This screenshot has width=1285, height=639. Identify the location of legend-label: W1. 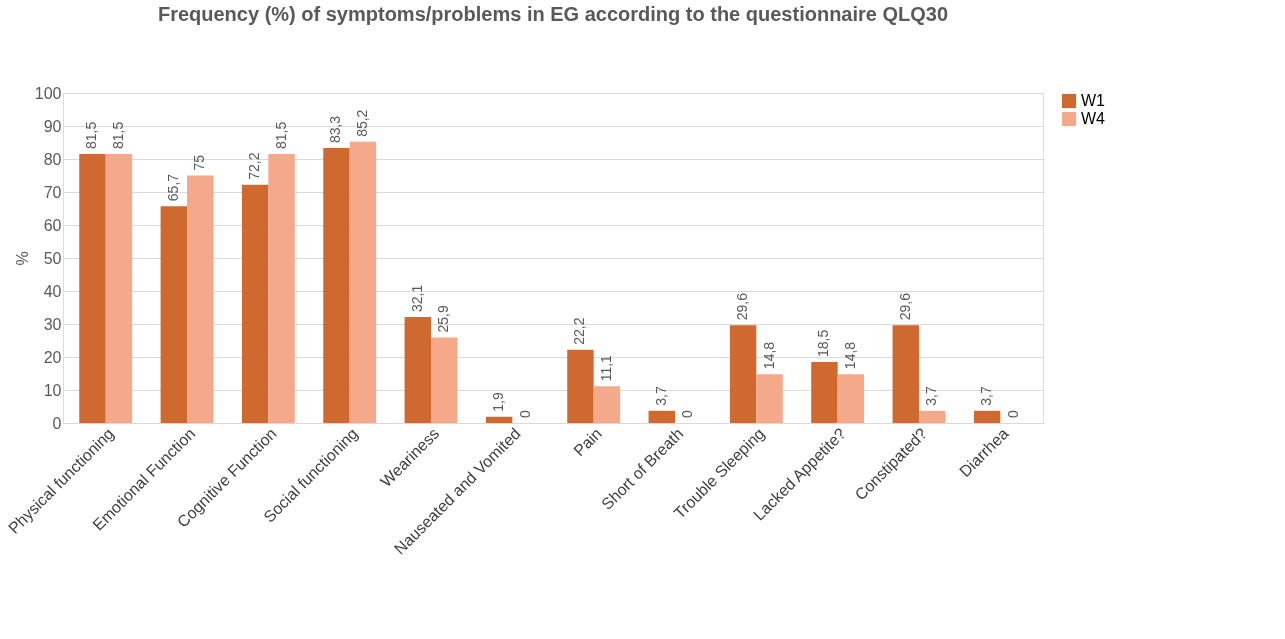
(1093, 100).